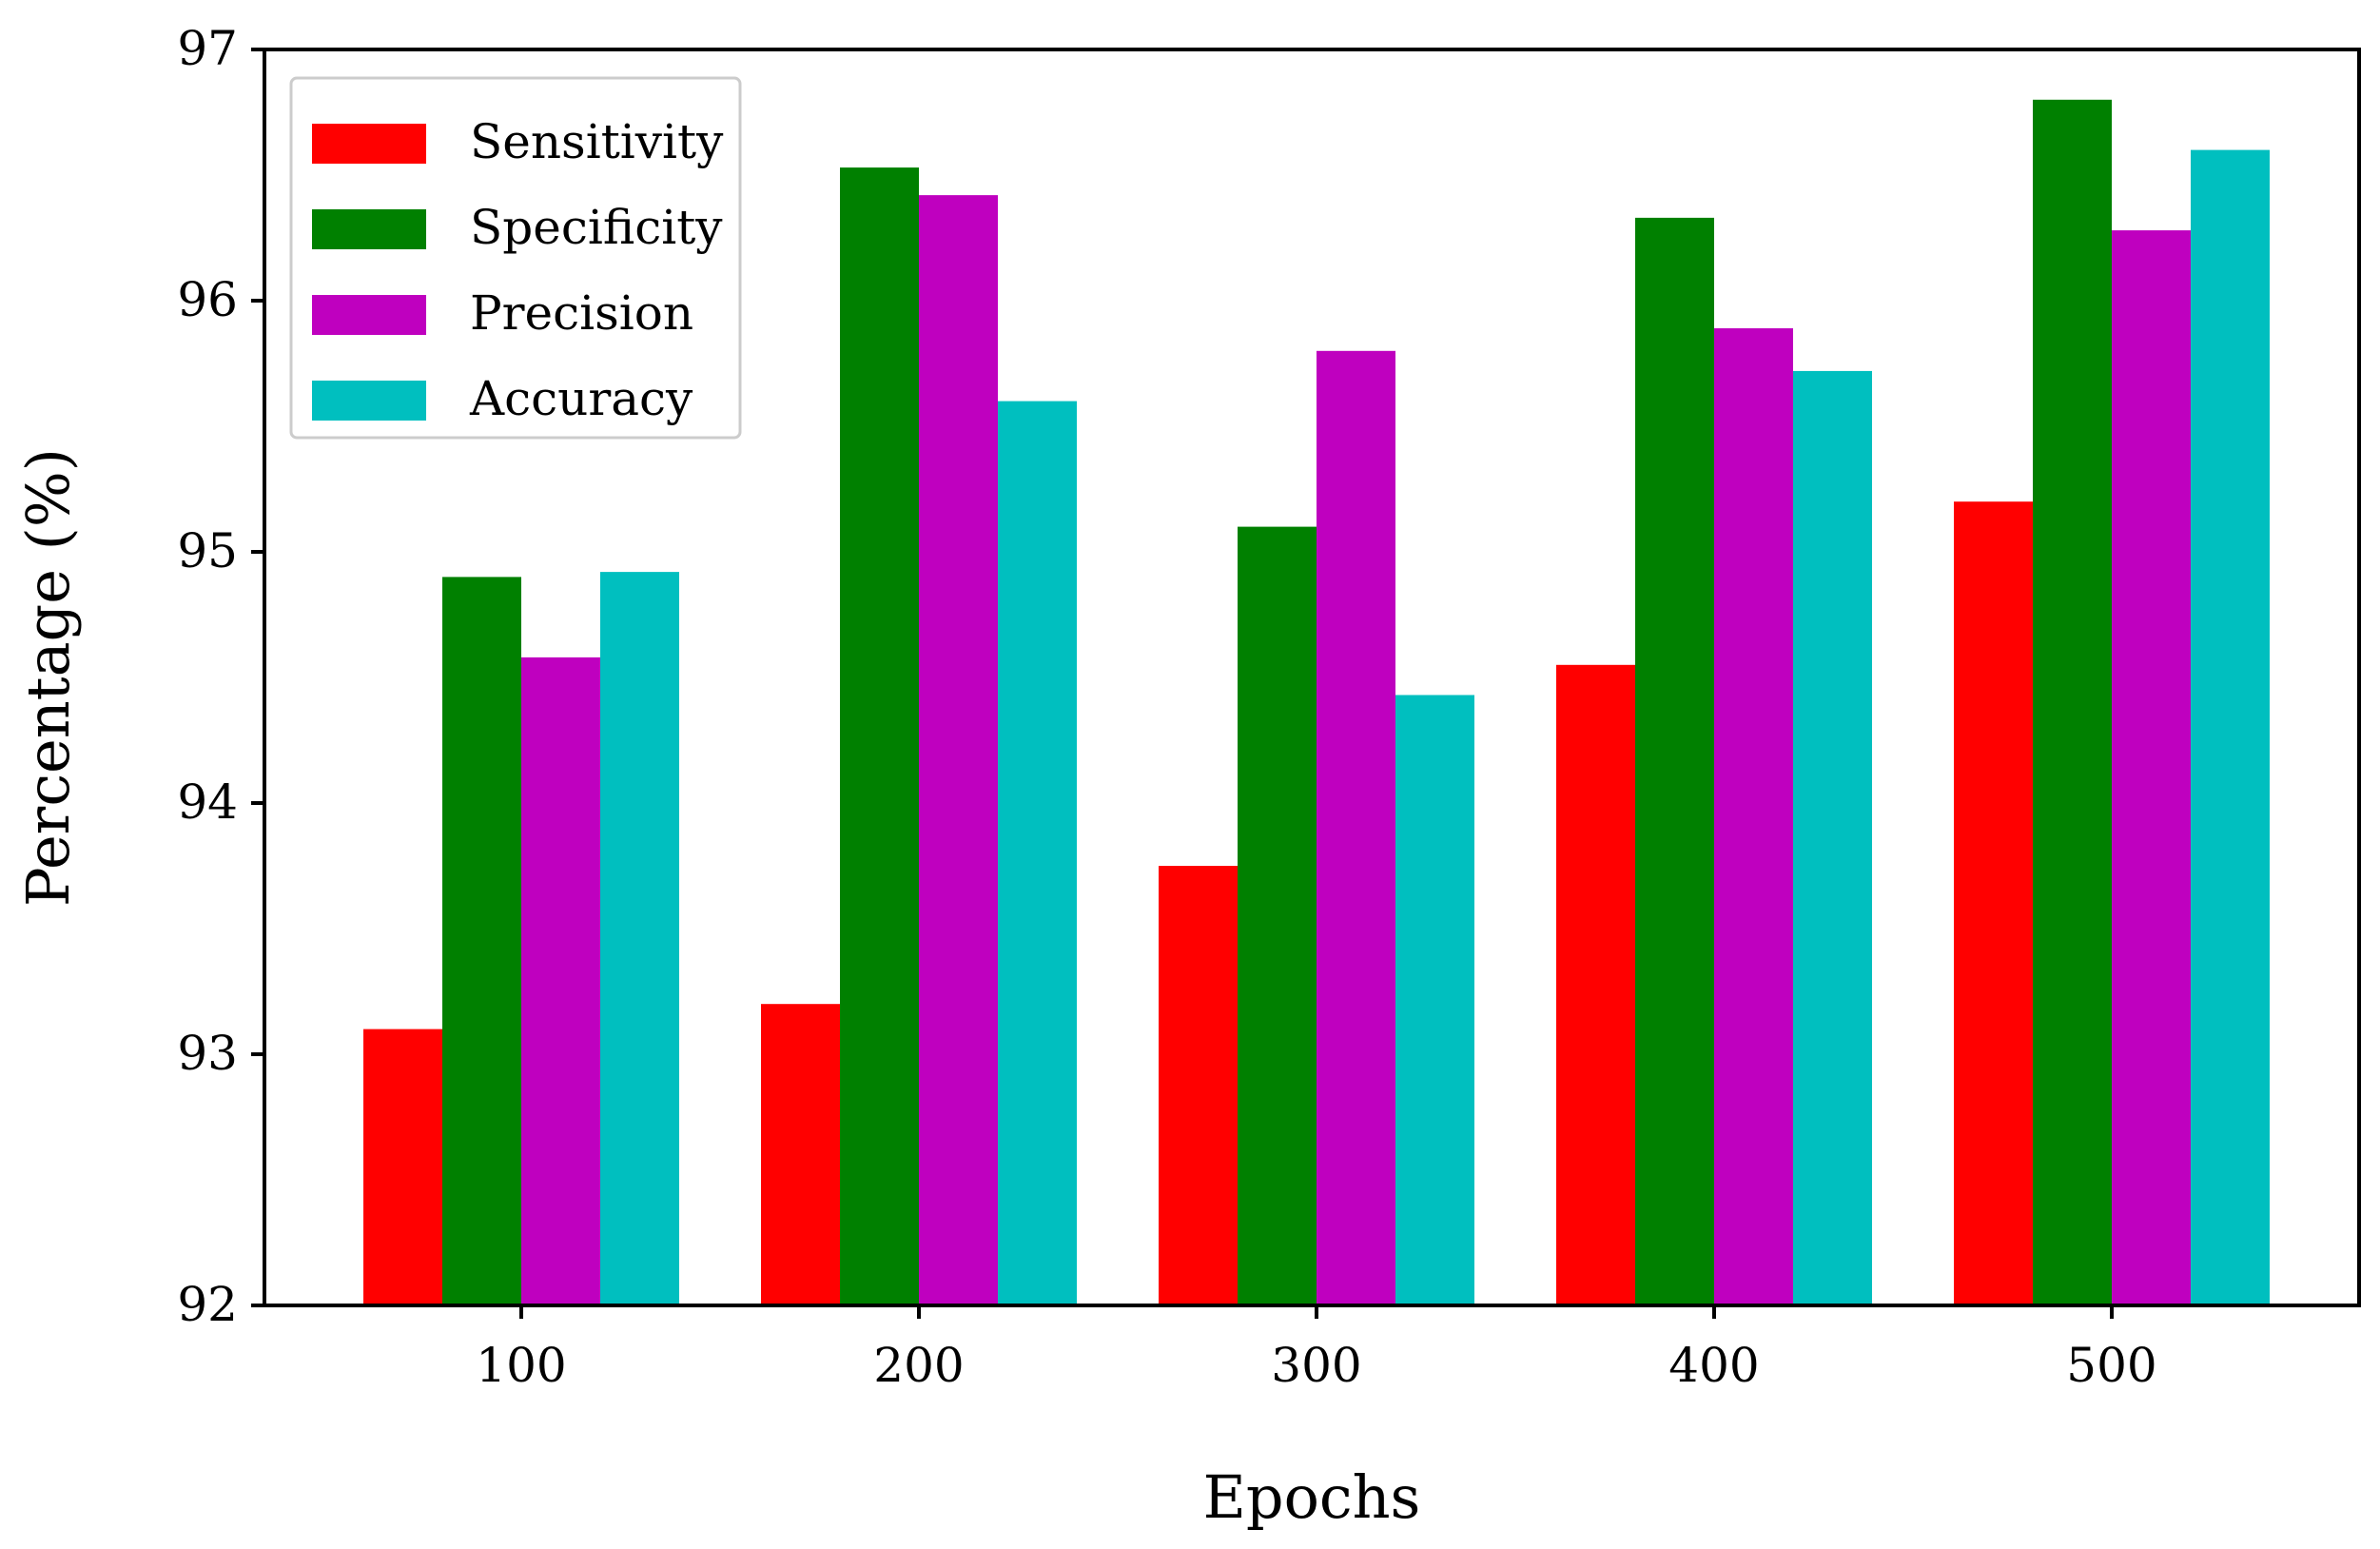 Image resolution: width=2380 pixels, height=1549 pixels. What do you see at coordinates (1316, 1365) in the screenshot?
I see `x-tick-label: 300` at bounding box center [1316, 1365].